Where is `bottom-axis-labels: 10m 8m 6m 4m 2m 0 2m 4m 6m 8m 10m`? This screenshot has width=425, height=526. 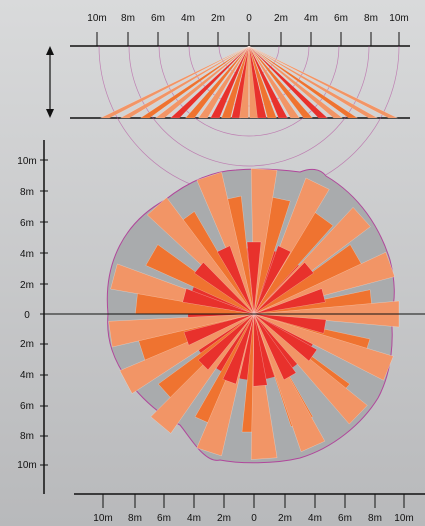
bottom-axis-labels: 10m 8m 6m 4m 2m 0 2m 4m 6m 8m 10m is located at coordinates (253, 518).